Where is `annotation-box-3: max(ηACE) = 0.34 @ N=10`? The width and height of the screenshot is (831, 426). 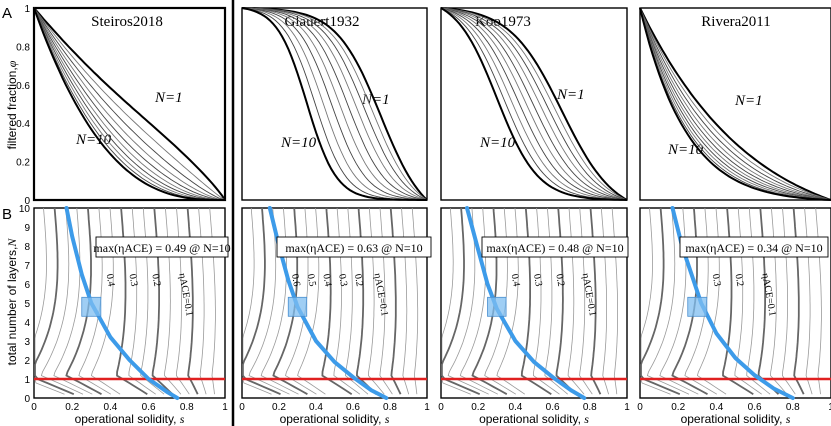 annotation-box-3: max(ηACE) = 0.34 @ N=10 is located at coordinates (754, 247).